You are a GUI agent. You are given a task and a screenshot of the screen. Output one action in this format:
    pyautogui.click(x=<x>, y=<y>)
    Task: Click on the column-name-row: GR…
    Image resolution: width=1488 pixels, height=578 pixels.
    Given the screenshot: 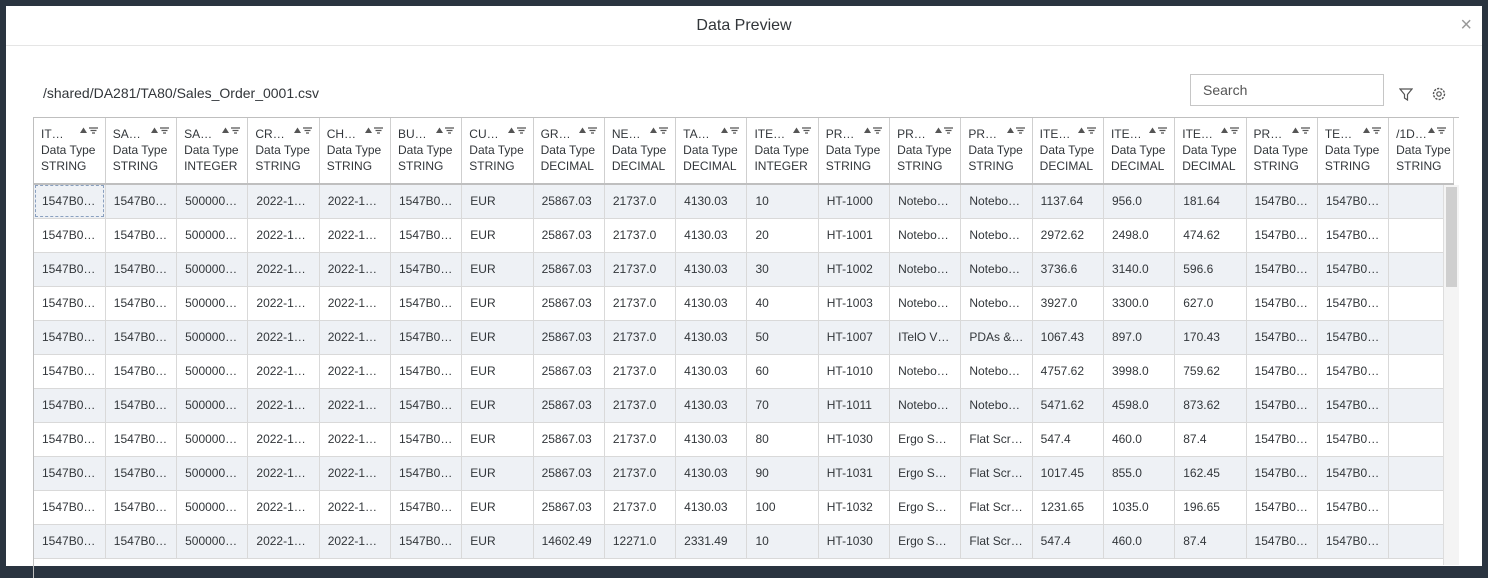 What is the action you would take?
    pyautogui.click(x=572, y=134)
    